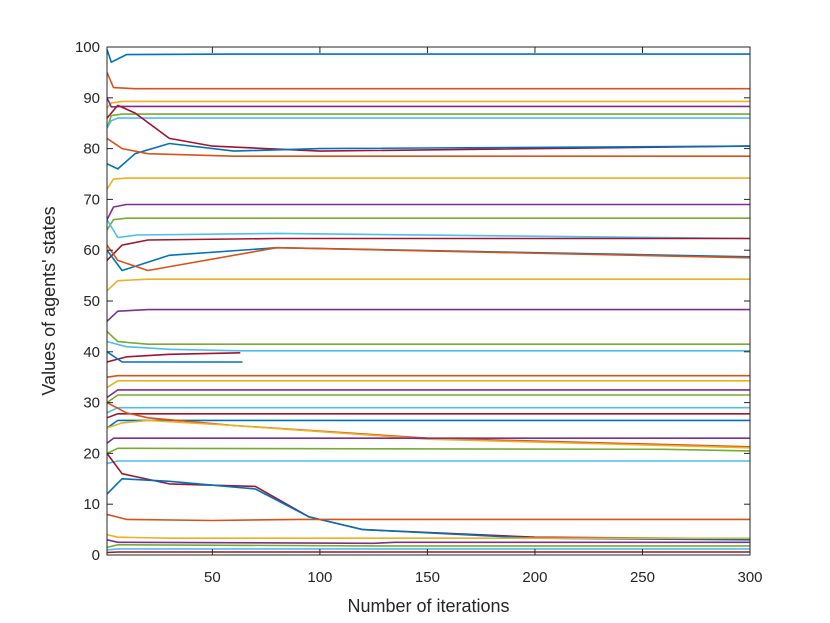  I want to click on y-tick-label-100: 100, so click(87, 47).